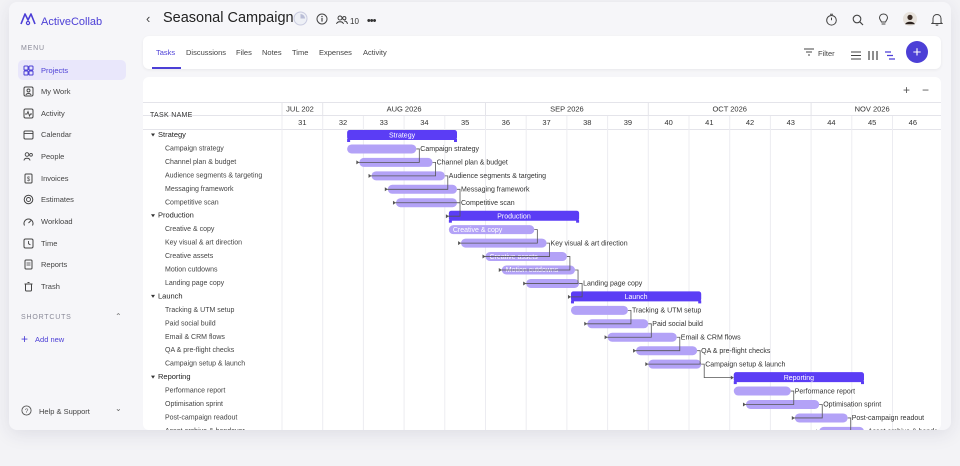 The image size is (960, 466). I want to click on sidebar-item-invoices: $ Invoices, so click(72, 178).